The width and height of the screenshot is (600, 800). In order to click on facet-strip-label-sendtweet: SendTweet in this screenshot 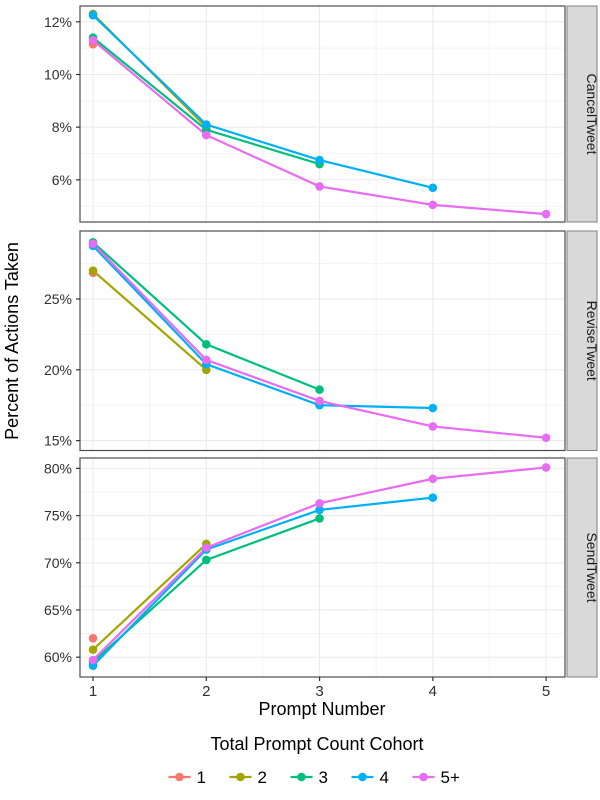, I will do `click(592, 567)`.